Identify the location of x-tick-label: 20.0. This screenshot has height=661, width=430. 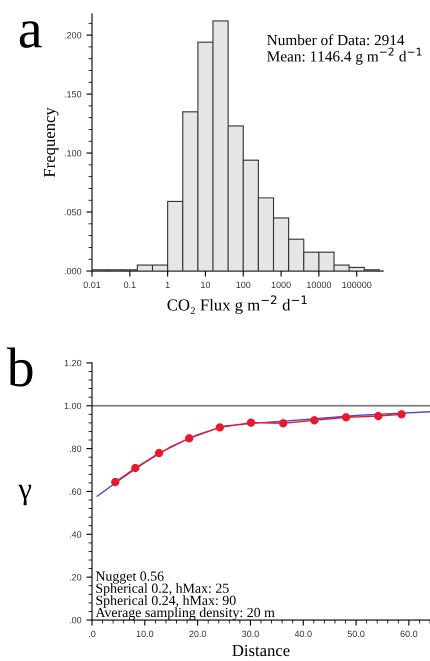
(197, 634).